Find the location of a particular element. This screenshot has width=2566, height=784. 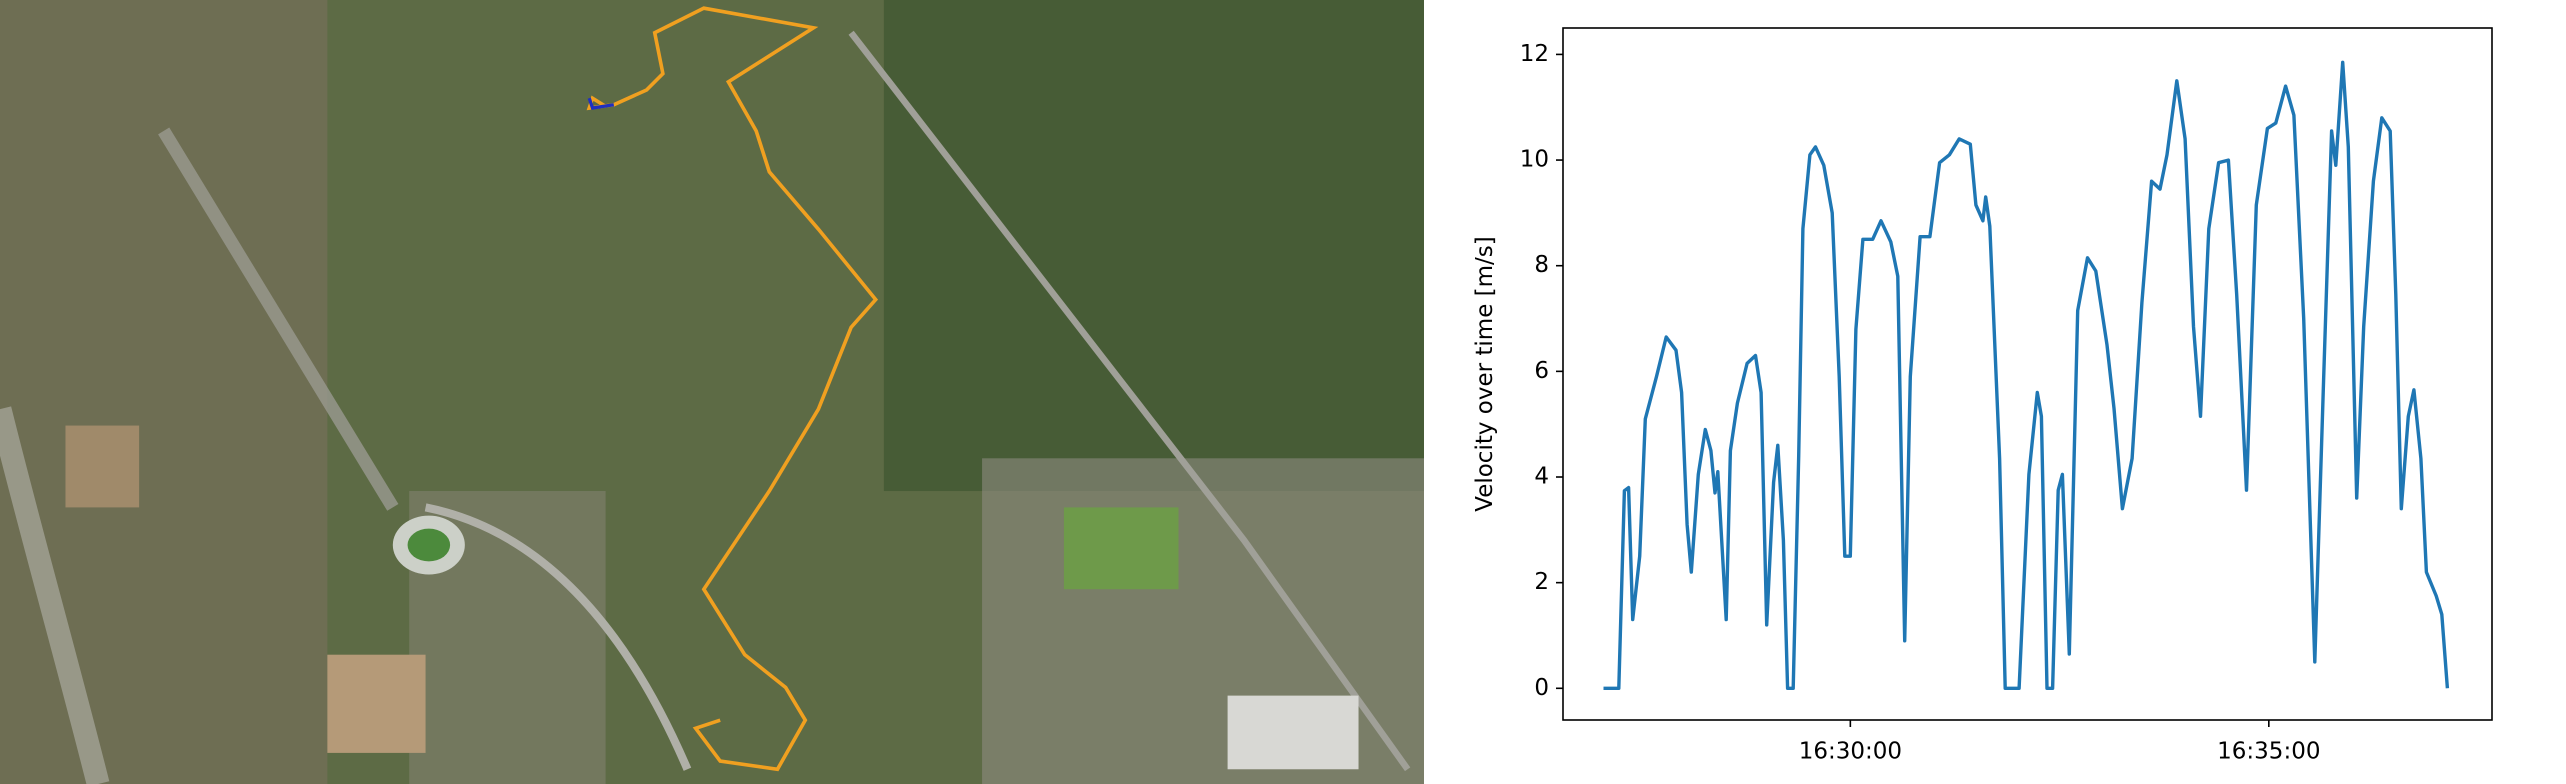

y-axis-label: Velocity over time [m/s] is located at coordinates (1485, 374).